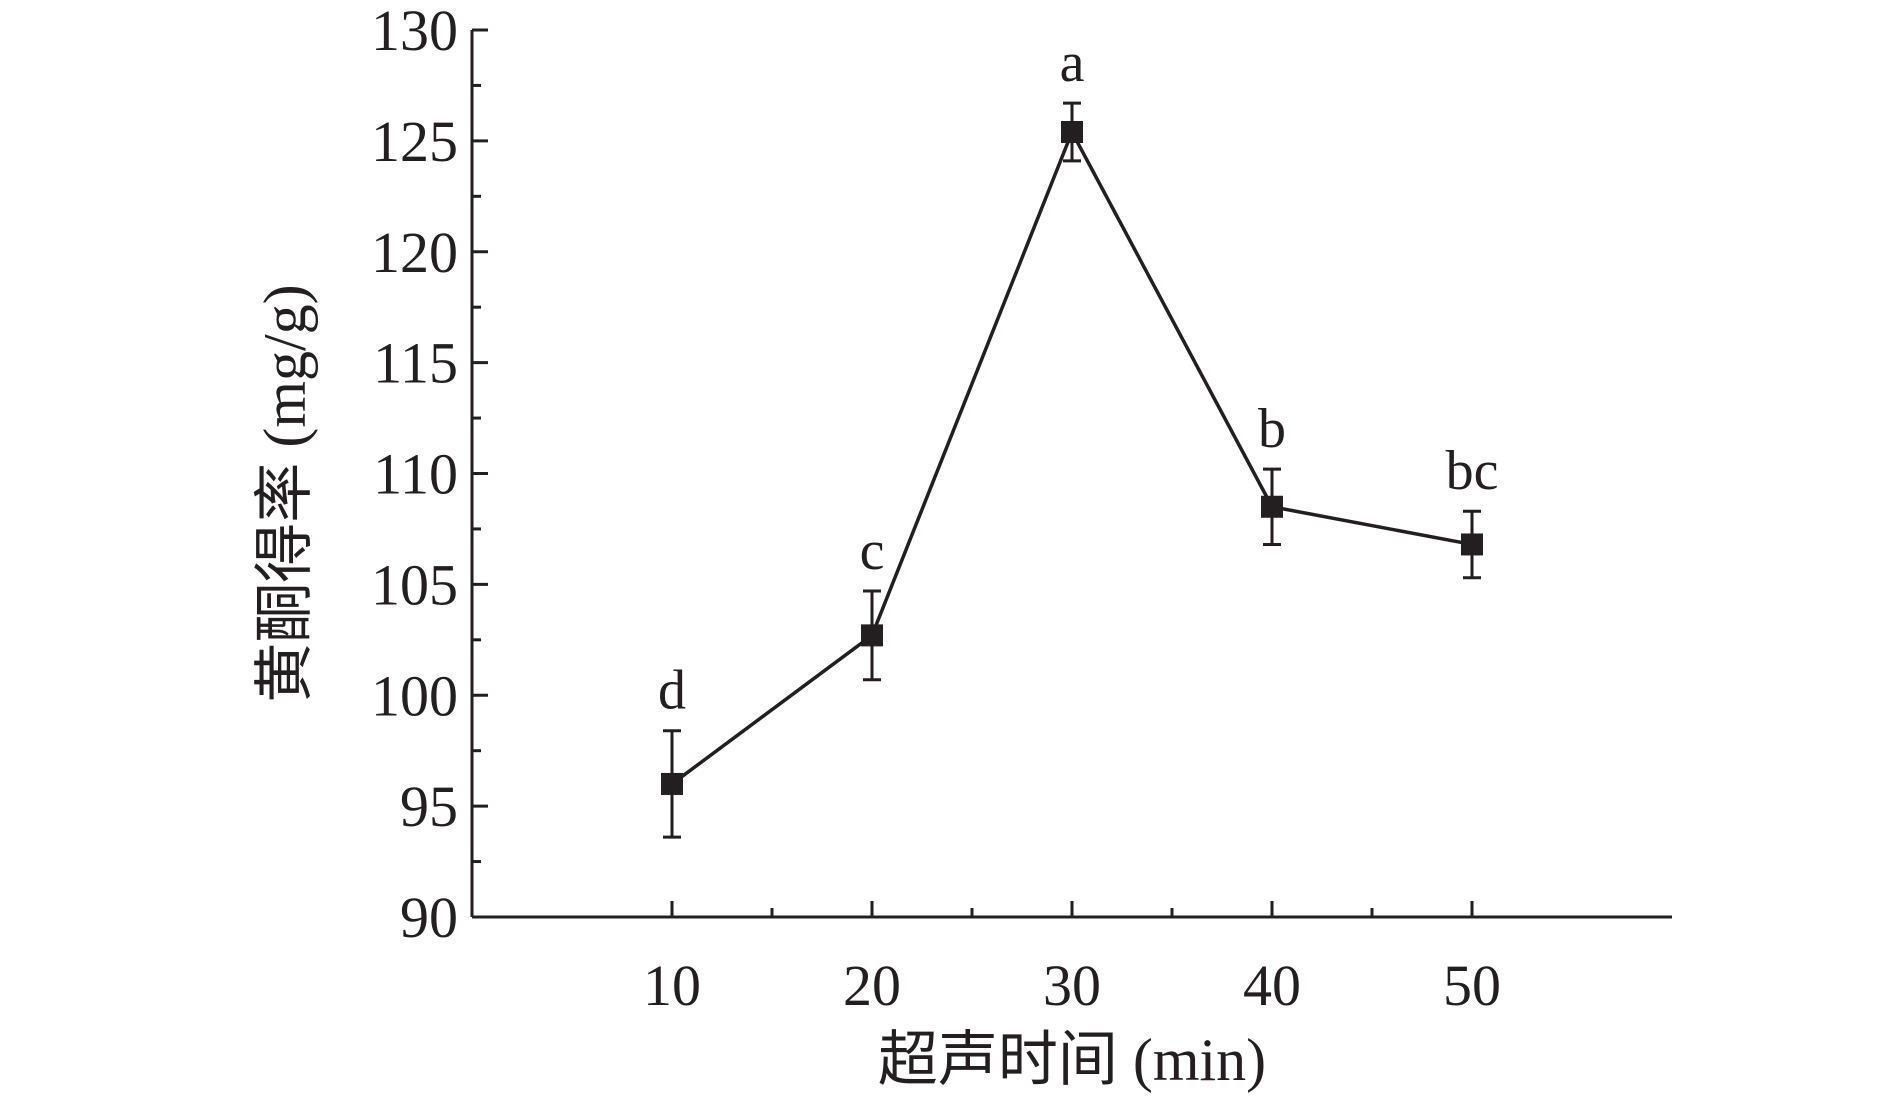 The height and width of the screenshot is (1096, 1890). Describe the element at coordinates (1272, 985) in the screenshot. I see `x-tick-label: 40` at that location.